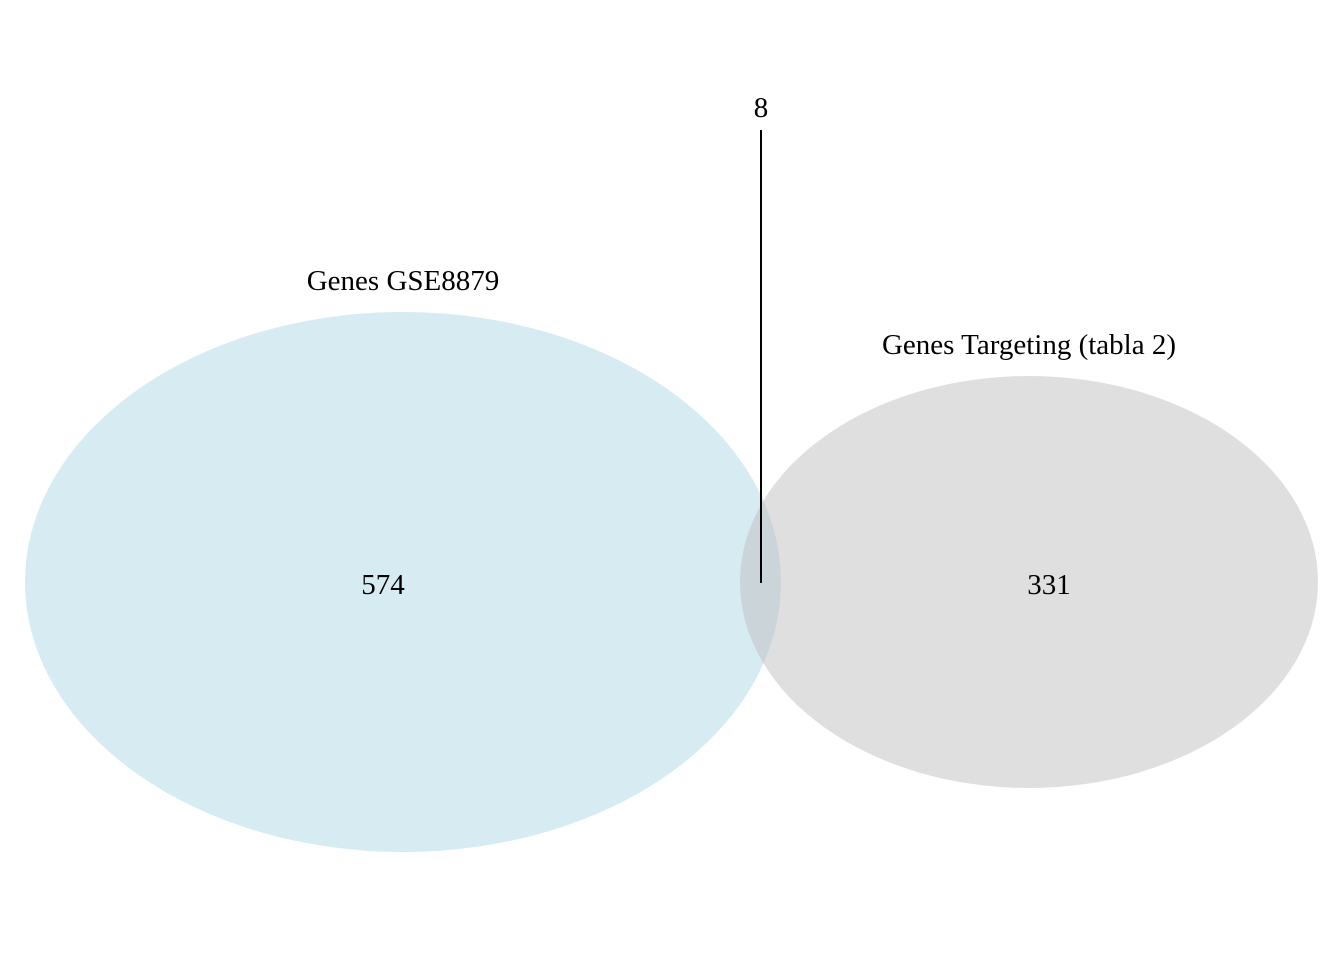 The height and width of the screenshot is (960, 1344). Describe the element at coordinates (761, 108) in the screenshot. I see `intersection-count: 8` at that location.